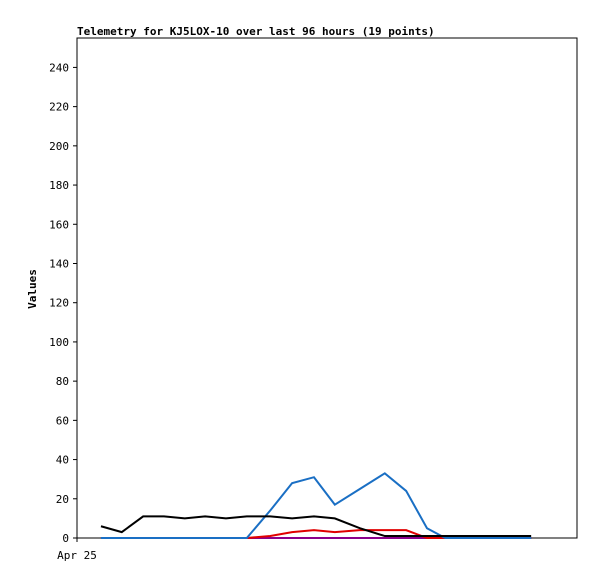 Image resolution: width=597 pixels, height=579 pixels. What do you see at coordinates (59, 146) in the screenshot?
I see `y-tick-label: 200` at bounding box center [59, 146].